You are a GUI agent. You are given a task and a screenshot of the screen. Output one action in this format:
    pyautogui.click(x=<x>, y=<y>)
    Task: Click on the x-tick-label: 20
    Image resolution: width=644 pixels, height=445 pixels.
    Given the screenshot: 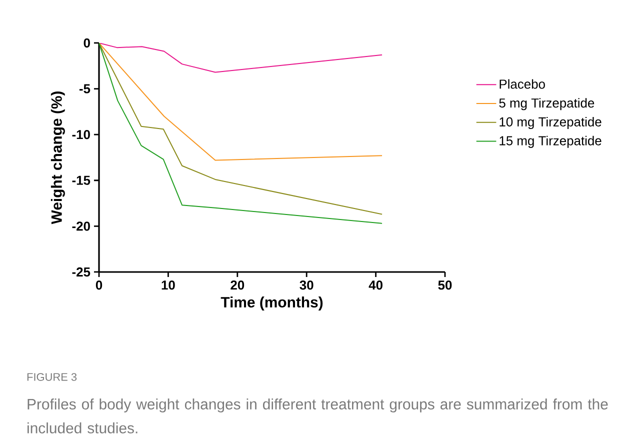 What is the action you would take?
    pyautogui.click(x=237, y=285)
    